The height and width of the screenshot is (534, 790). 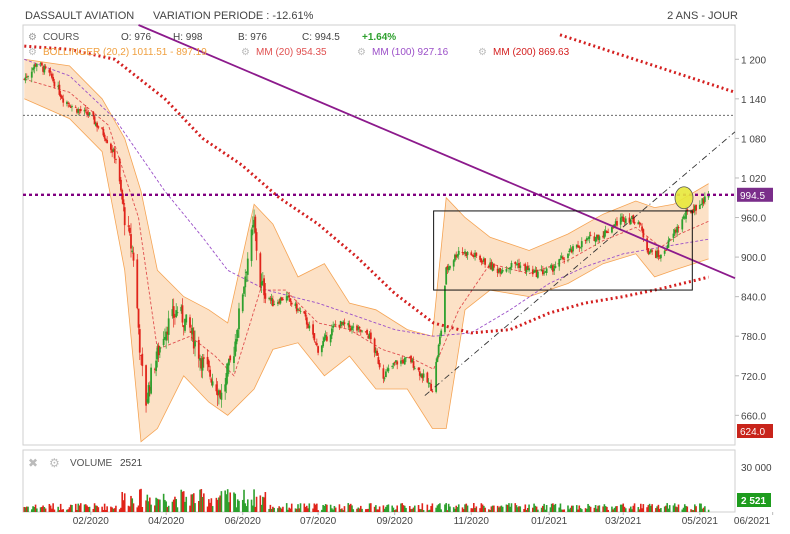 I want to click on close-icon: ✖, so click(x=33, y=463).